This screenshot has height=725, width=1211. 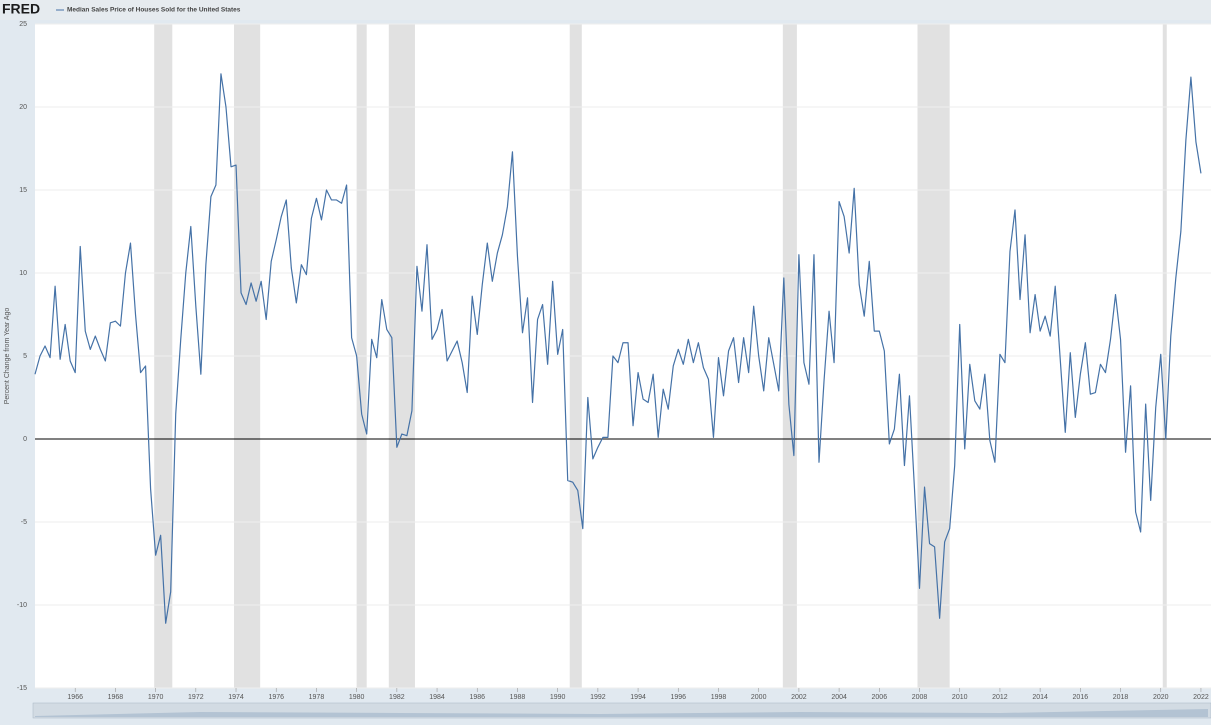 What do you see at coordinates (23, 273) in the screenshot?
I see `y-tick-label: 10` at bounding box center [23, 273].